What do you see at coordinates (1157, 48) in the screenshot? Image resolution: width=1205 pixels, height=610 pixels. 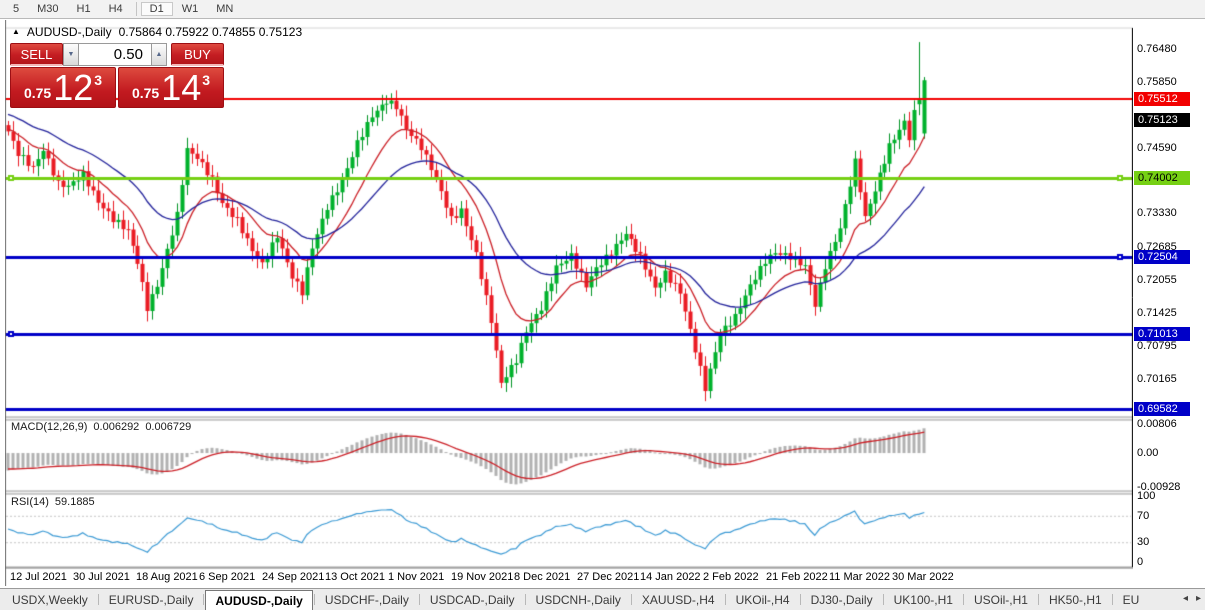 I see `price-tick-label: 0.76480` at bounding box center [1157, 48].